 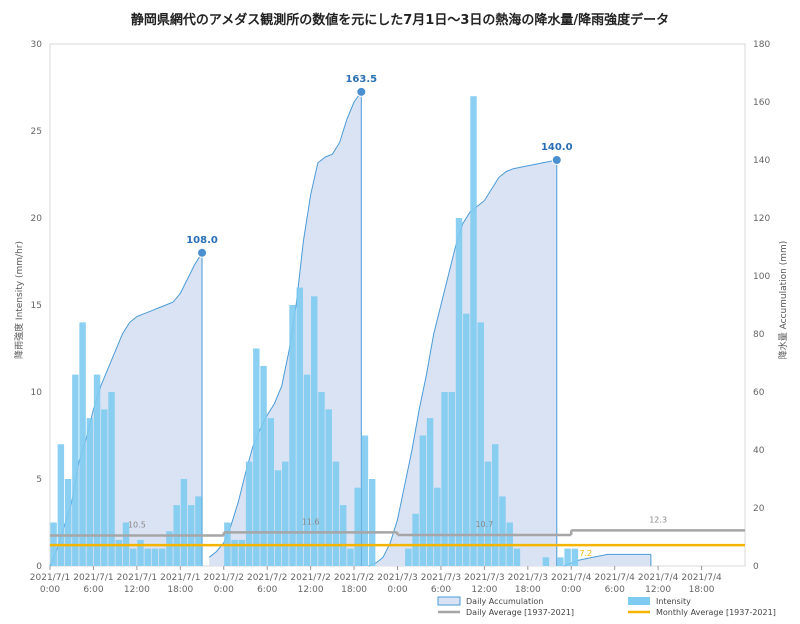 I want to click on y-left-tick-label: 0, so click(x=39, y=567).